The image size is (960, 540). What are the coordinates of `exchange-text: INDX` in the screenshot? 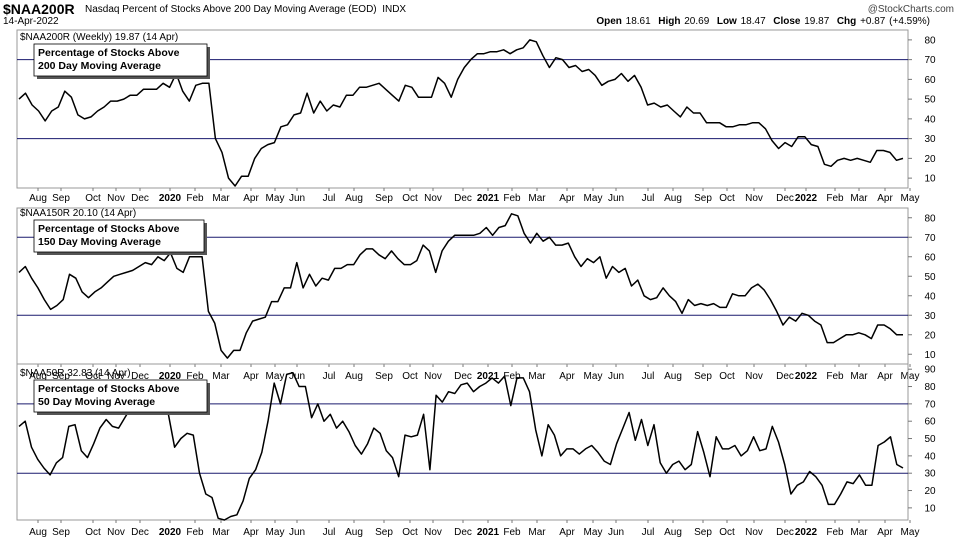 It's located at (394, 9).